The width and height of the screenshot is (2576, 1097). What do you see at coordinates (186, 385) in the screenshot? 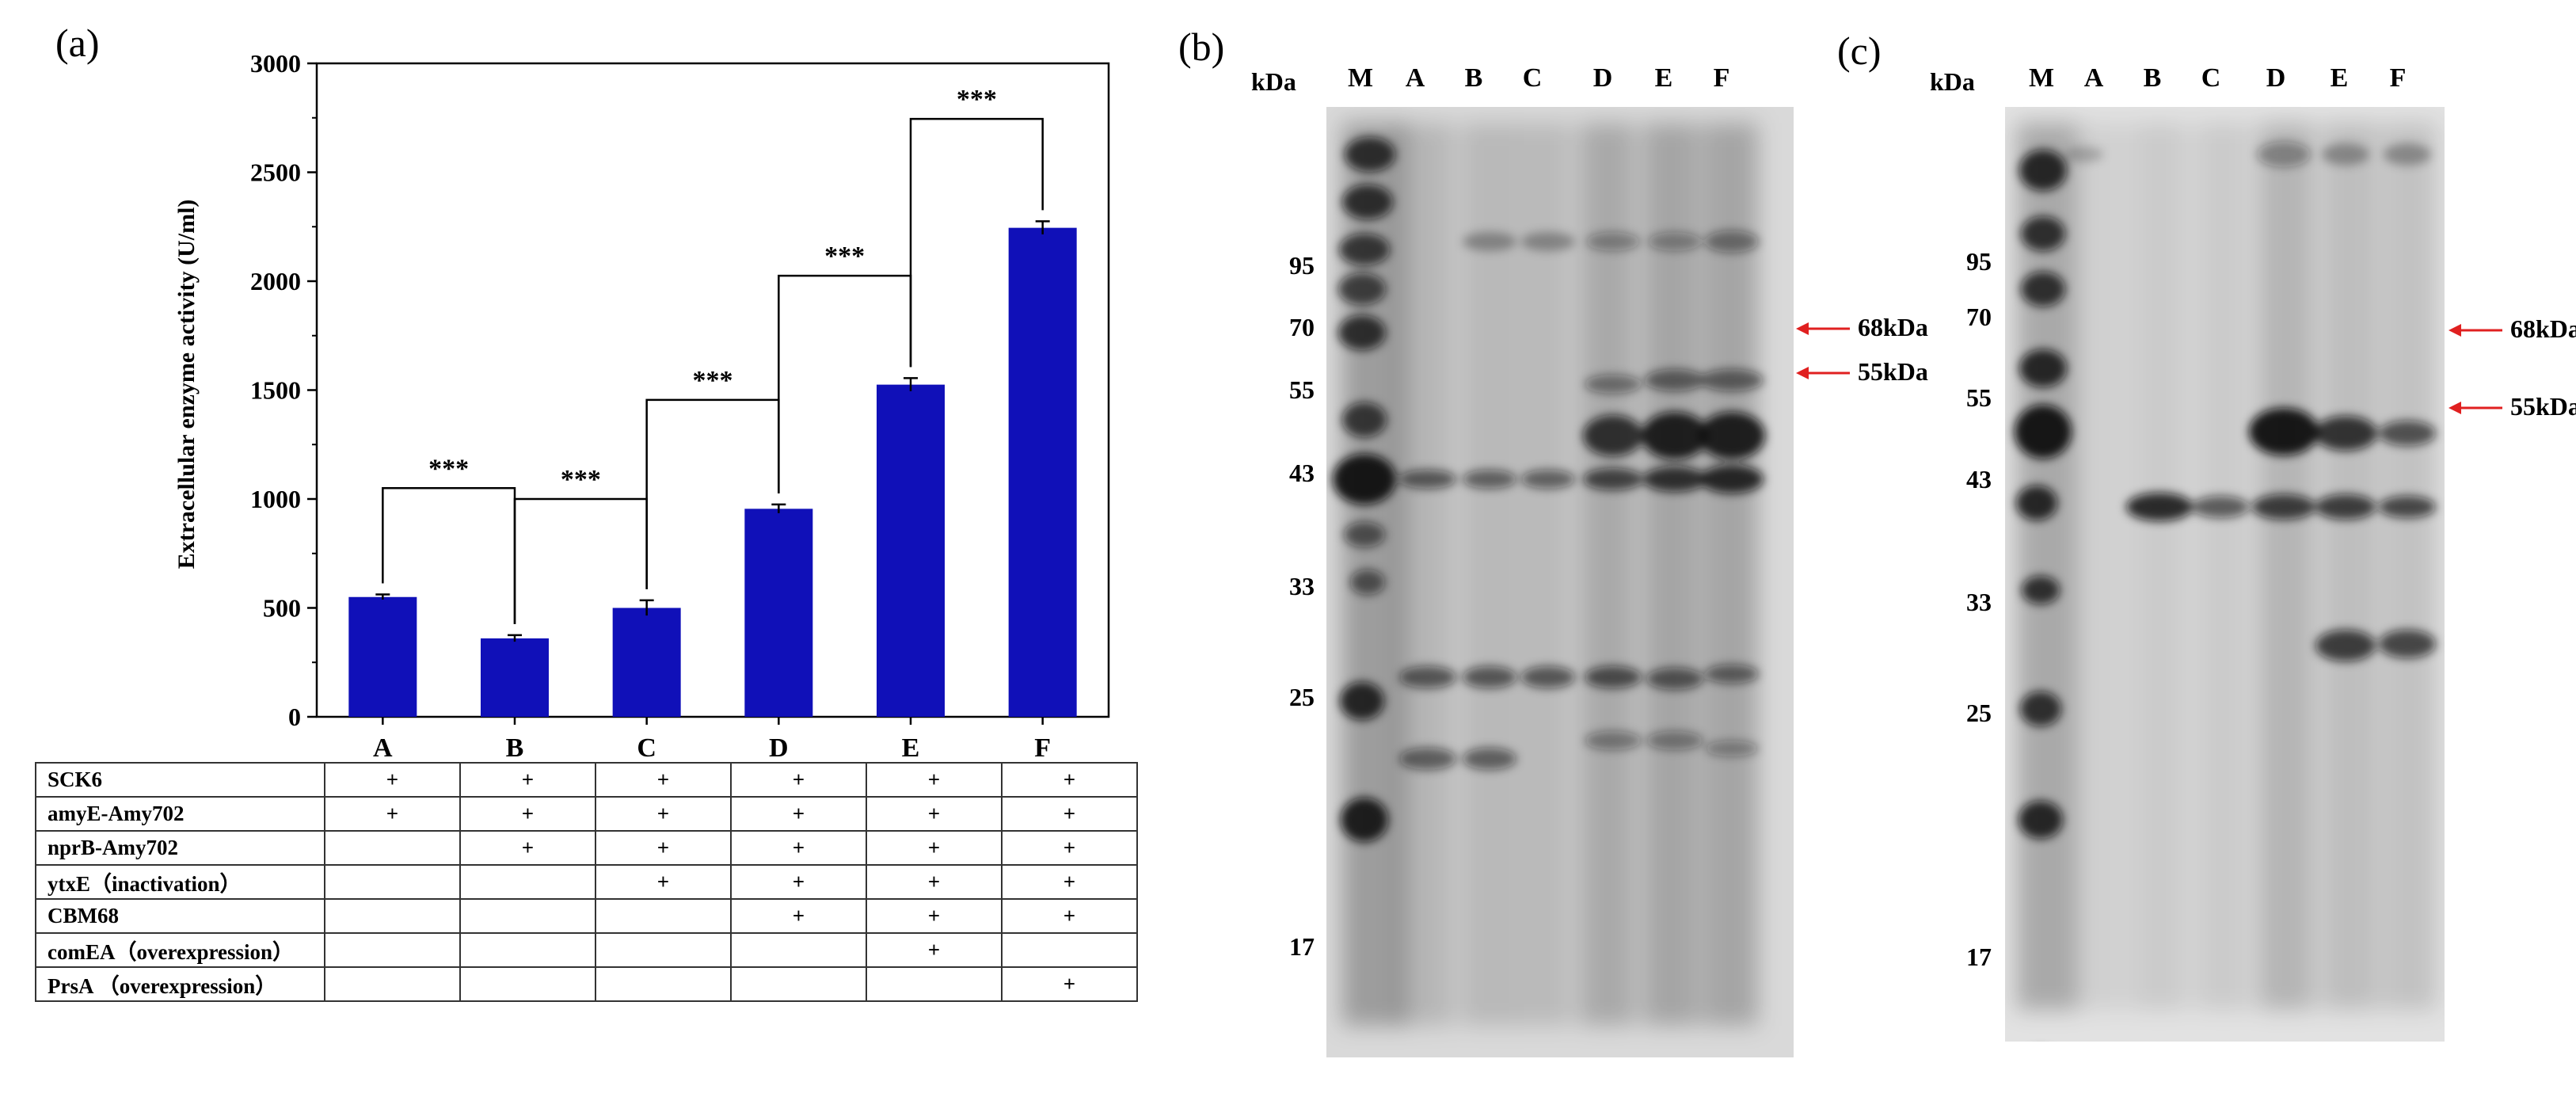
I see `y-axis-label: Extracellular enzyme activity (U/ml)` at bounding box center [186, 385].